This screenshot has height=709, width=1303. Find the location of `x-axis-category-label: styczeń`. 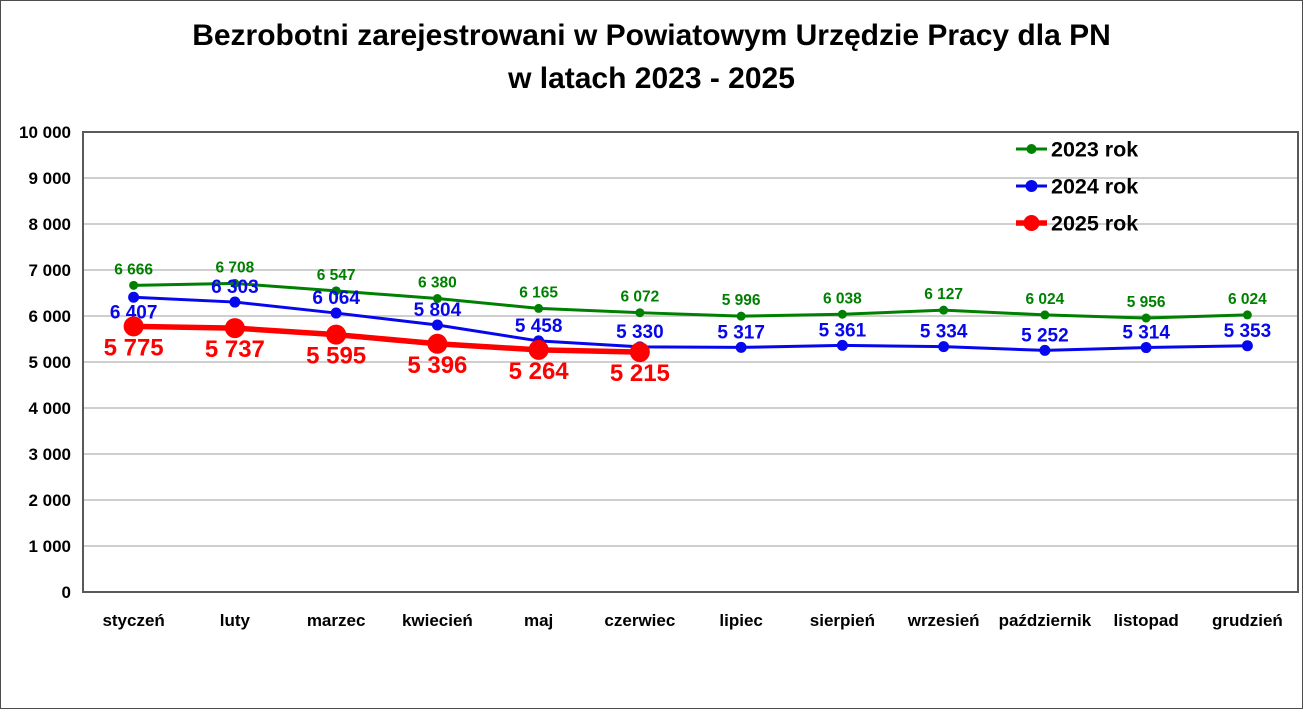

x-axis-category-label: styczeń is located at coordinates (133, 620).